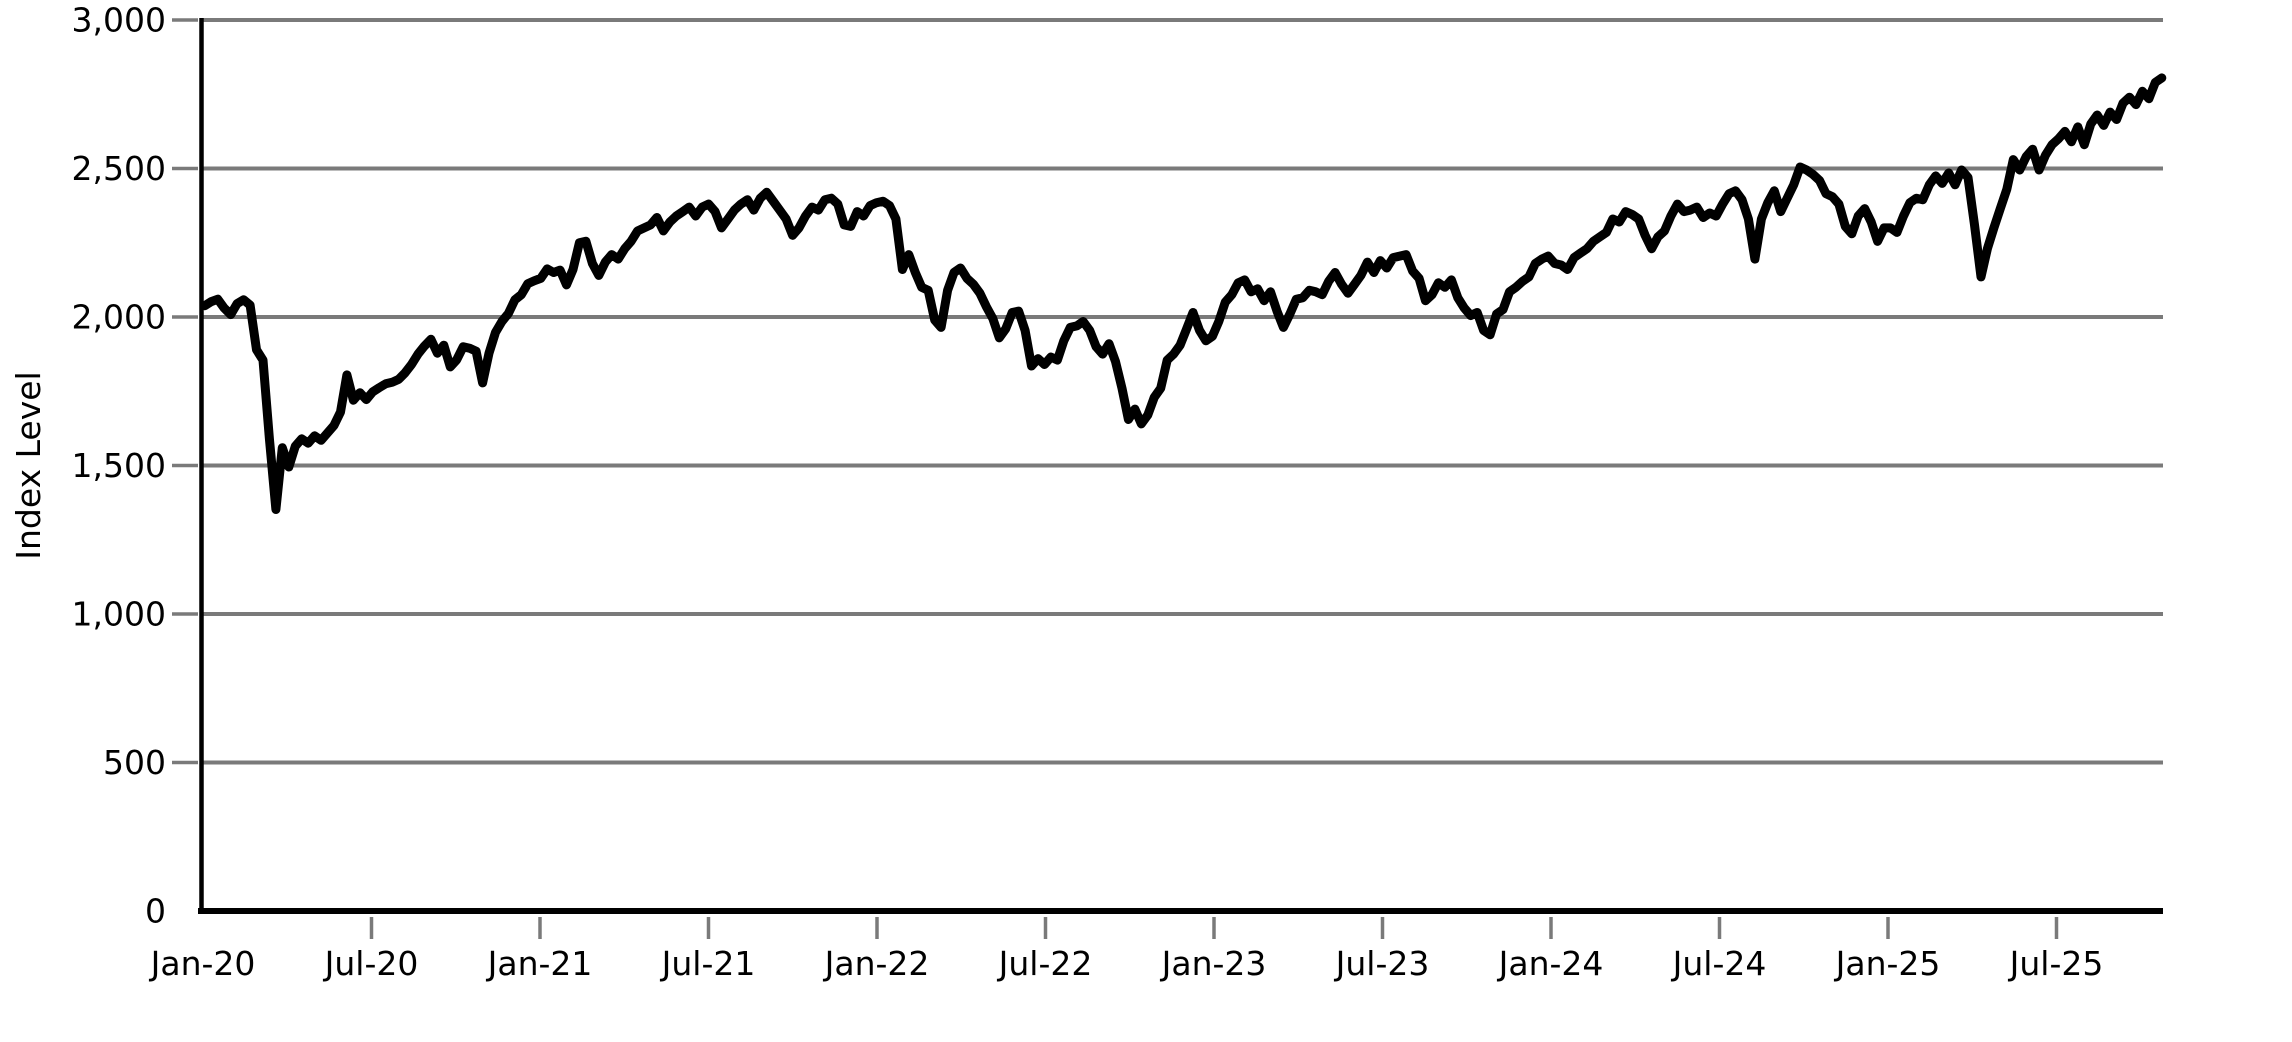 Image resolution: width=2292 pixels, height=1042 pixels. I want to click on x-tick-label: Jul-21, so click(708, 963).